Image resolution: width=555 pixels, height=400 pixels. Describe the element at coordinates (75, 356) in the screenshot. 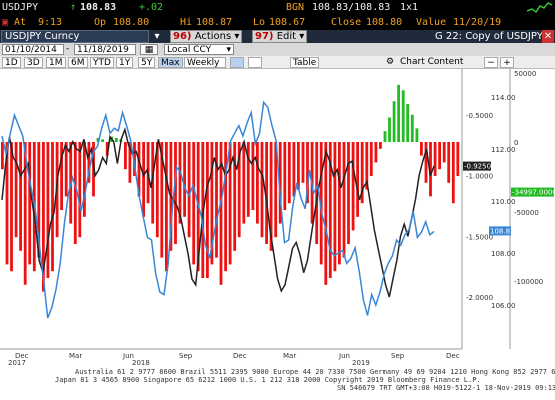

I see `time-axis-tick-label: Mar` at that location.